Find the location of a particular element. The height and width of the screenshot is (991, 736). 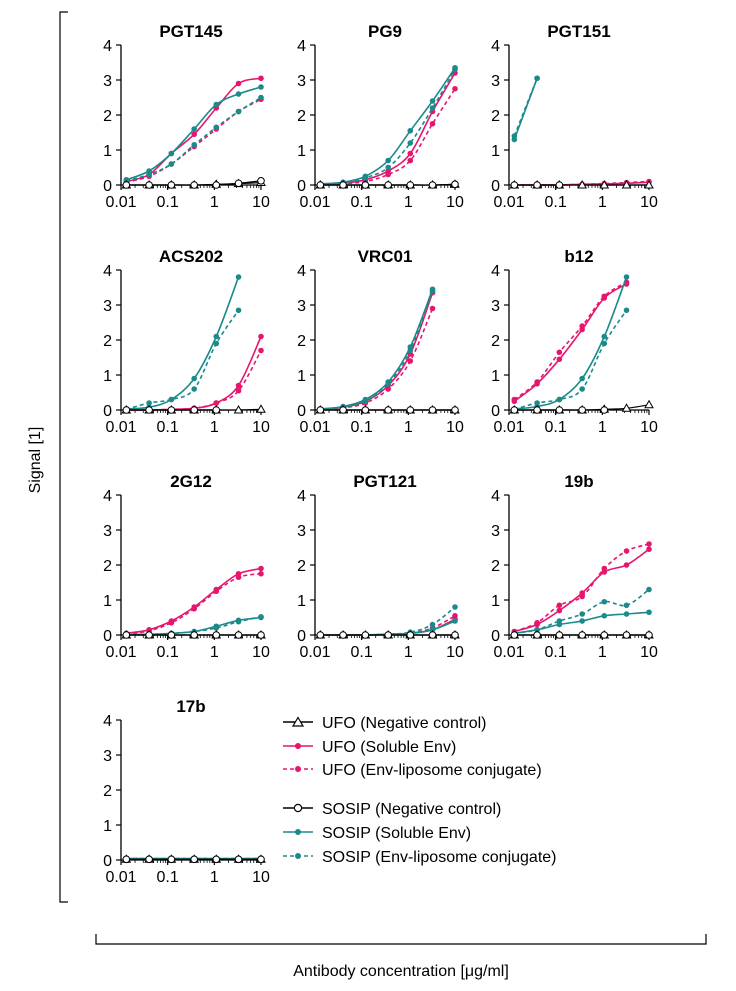

panel-pg9: PG9 0 1 2 3 4 0.01 0.1 1 10 is located at coordinates (380, 116).